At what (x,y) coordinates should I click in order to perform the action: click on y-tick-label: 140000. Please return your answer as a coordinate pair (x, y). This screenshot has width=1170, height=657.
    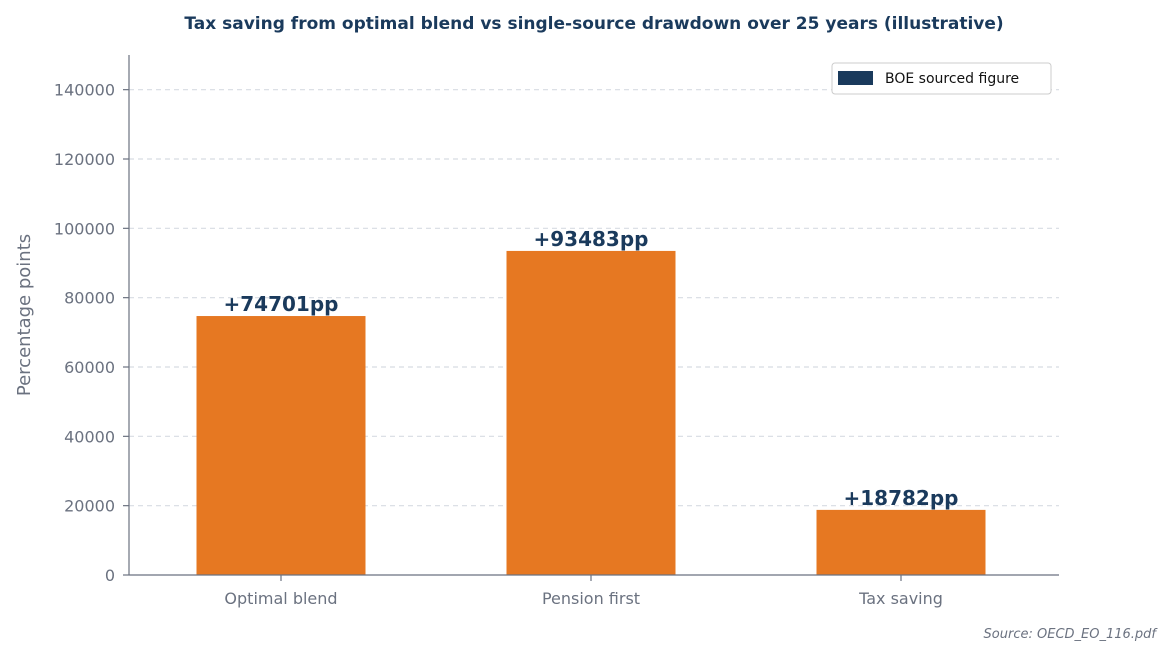
    Looking at the image, I should click on (84, 90).